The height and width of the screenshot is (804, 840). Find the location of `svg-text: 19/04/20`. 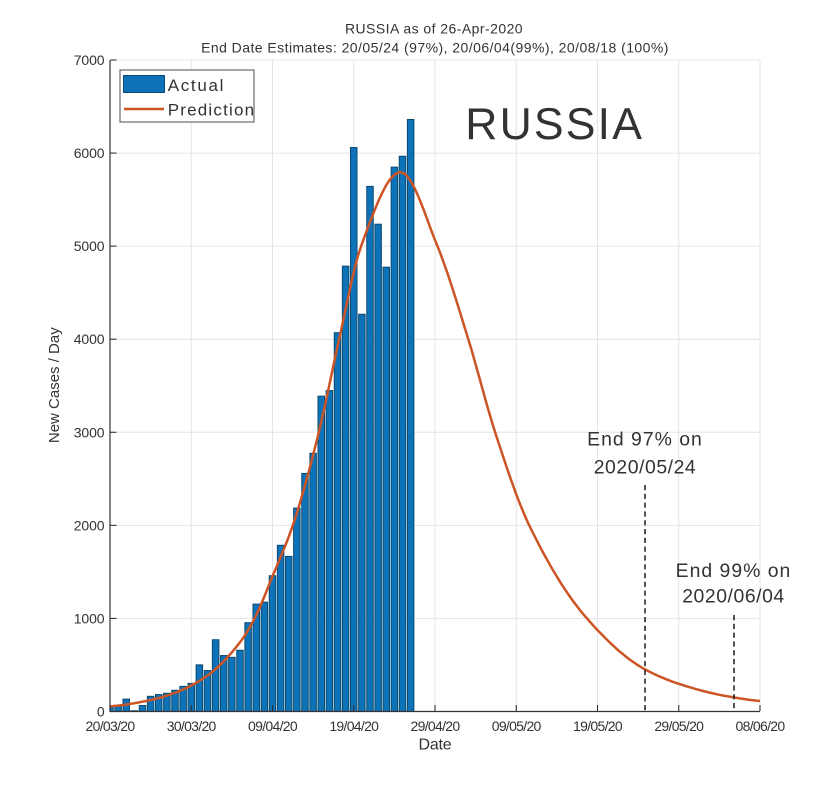

svg-text: 19/04/20 is located at coordinates (354, 726).